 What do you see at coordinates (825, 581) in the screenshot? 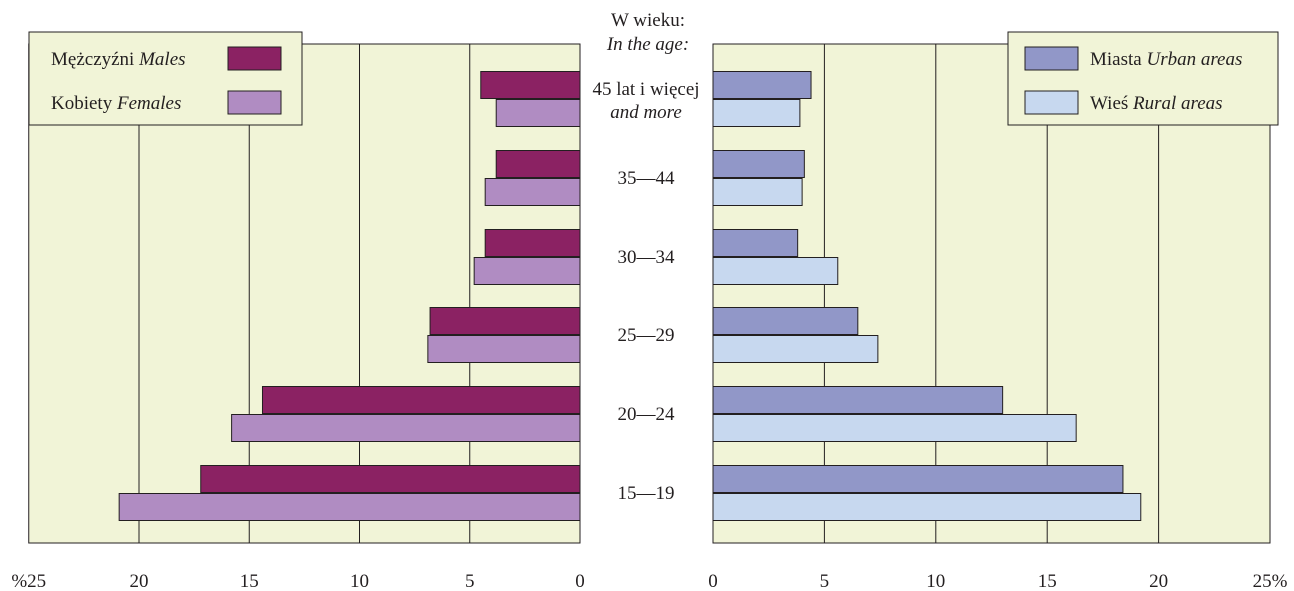
I see `right-tick-label: 5` at bounding box center [825, 581].